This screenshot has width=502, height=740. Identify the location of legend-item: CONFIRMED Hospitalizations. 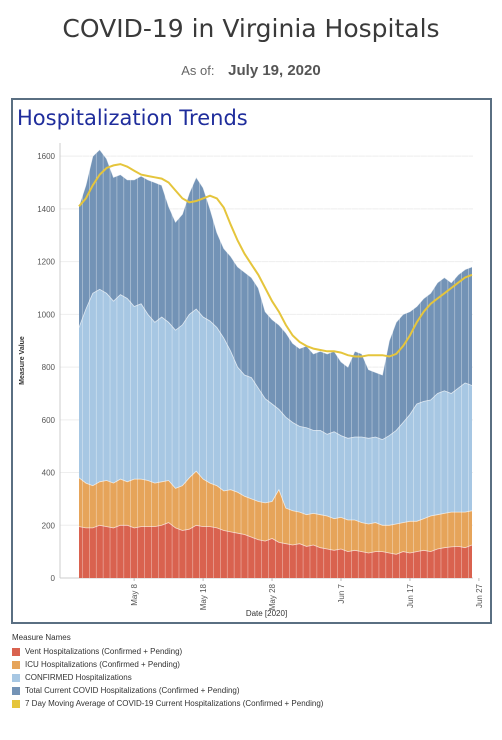
(252, 677).